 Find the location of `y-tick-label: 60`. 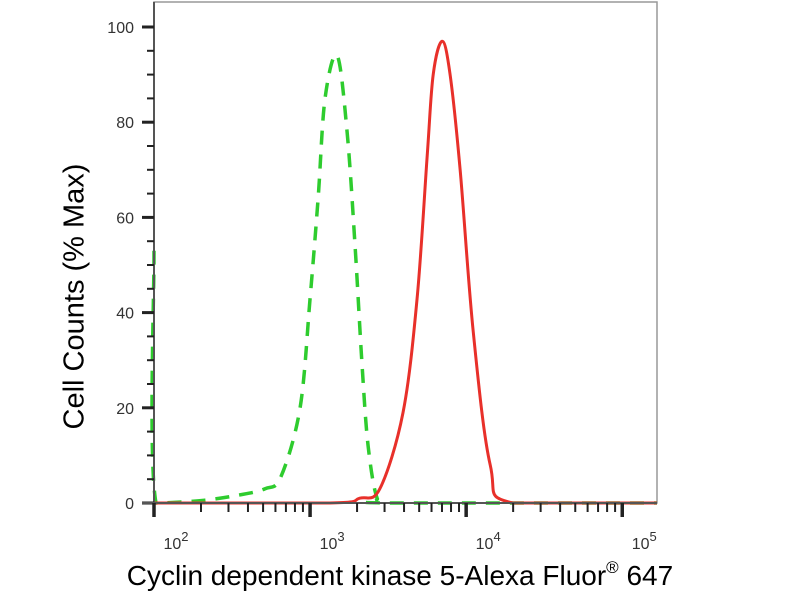

y-tick-label: 60 is located at coordinates (125, 218).